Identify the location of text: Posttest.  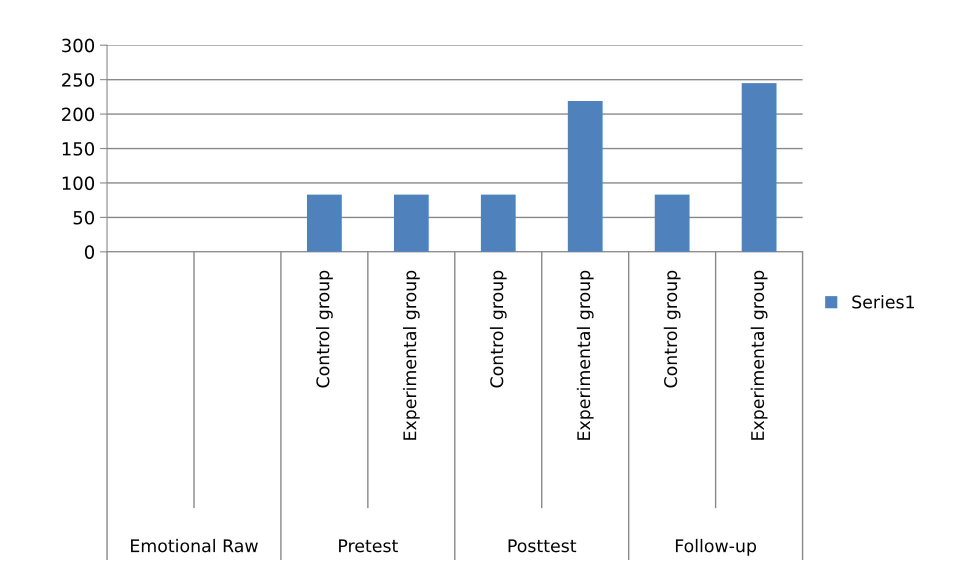
(542, 545).